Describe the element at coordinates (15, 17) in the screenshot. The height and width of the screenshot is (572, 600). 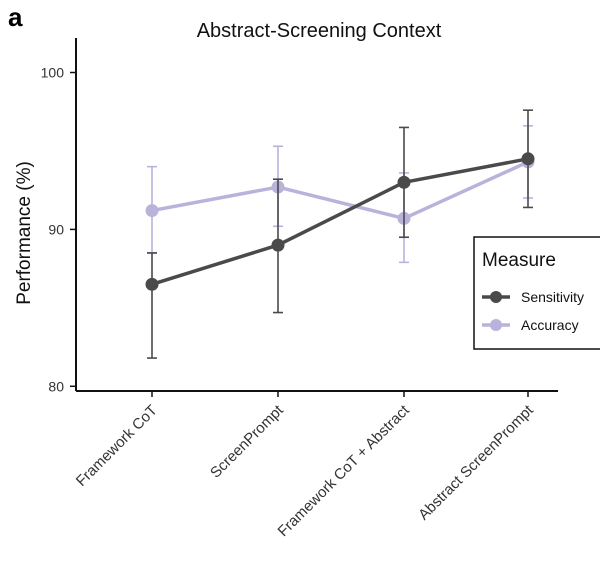
I see `panel-label: a` at that location.